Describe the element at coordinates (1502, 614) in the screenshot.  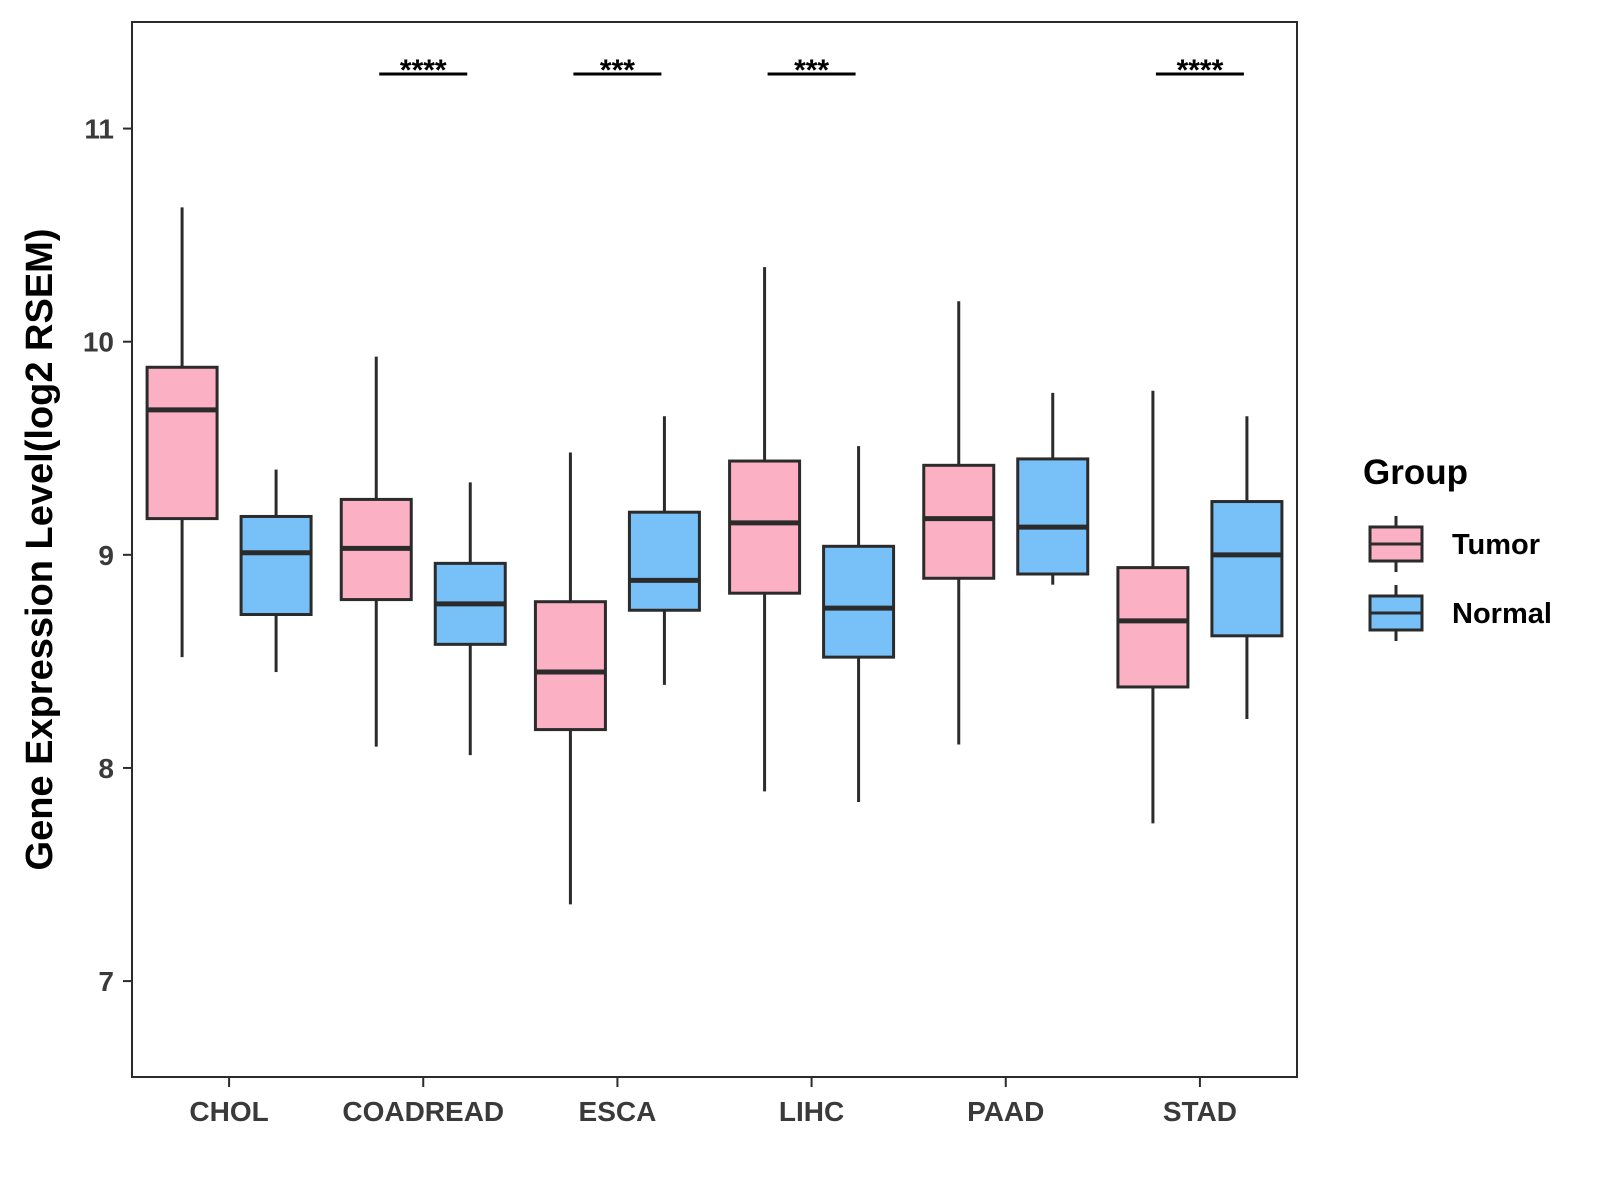
I see `legend-label-normal: Normal` at that location.